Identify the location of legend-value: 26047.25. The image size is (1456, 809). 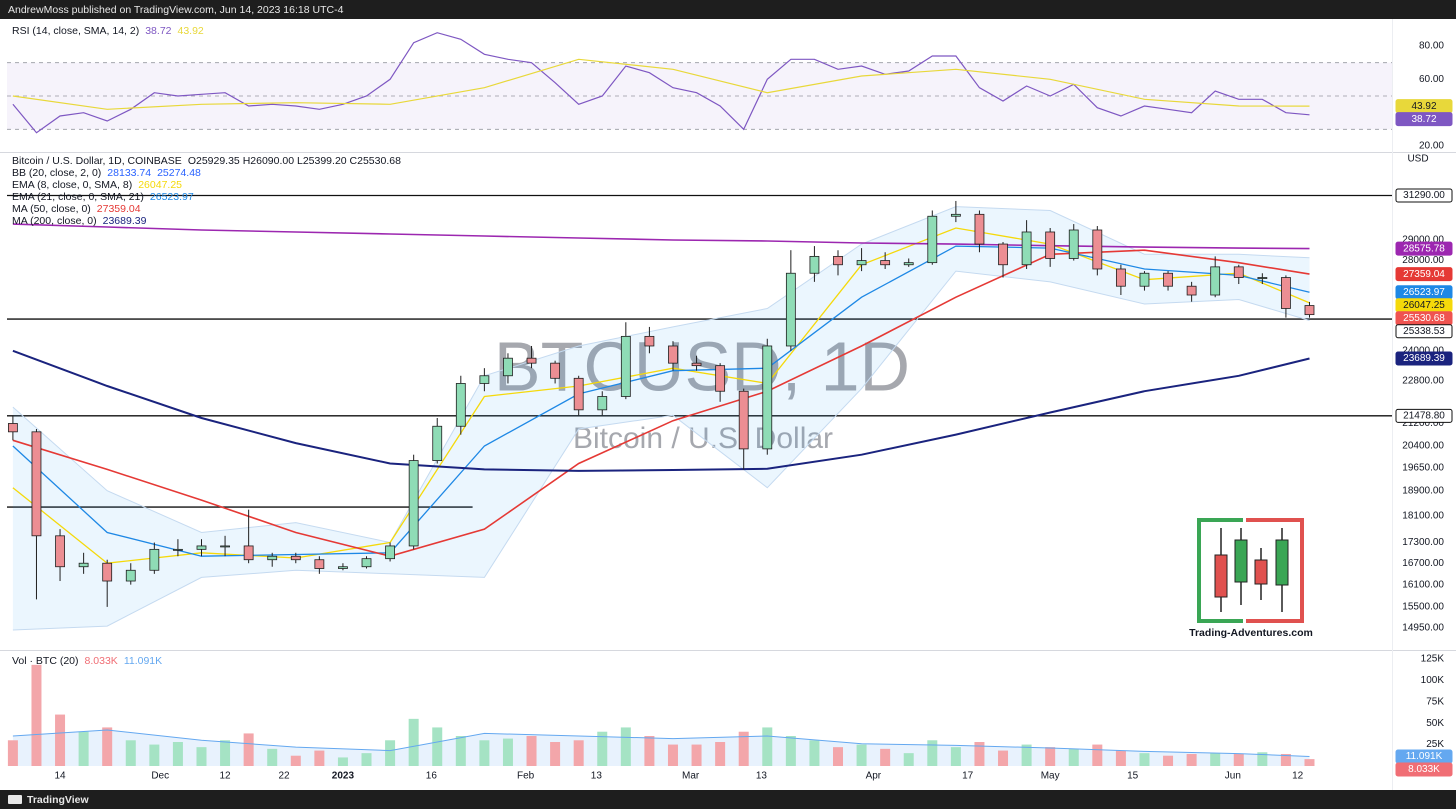
(160, 185).